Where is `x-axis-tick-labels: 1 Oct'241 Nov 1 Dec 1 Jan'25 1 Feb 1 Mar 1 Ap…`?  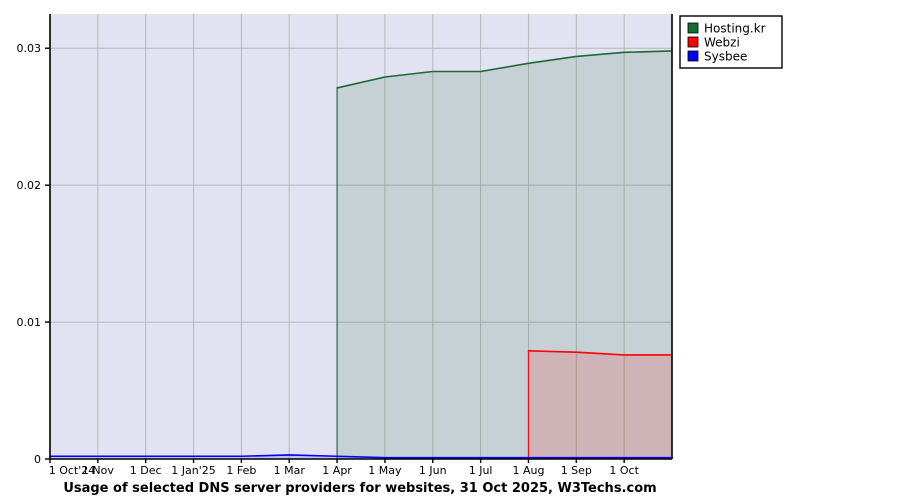 x-axis-tick-labels: 1 Oct'241 Nov 1 Dec 1 Jan'25 1 Feb 1 Mar 1 Ap… is located at coordinates (344, 468).